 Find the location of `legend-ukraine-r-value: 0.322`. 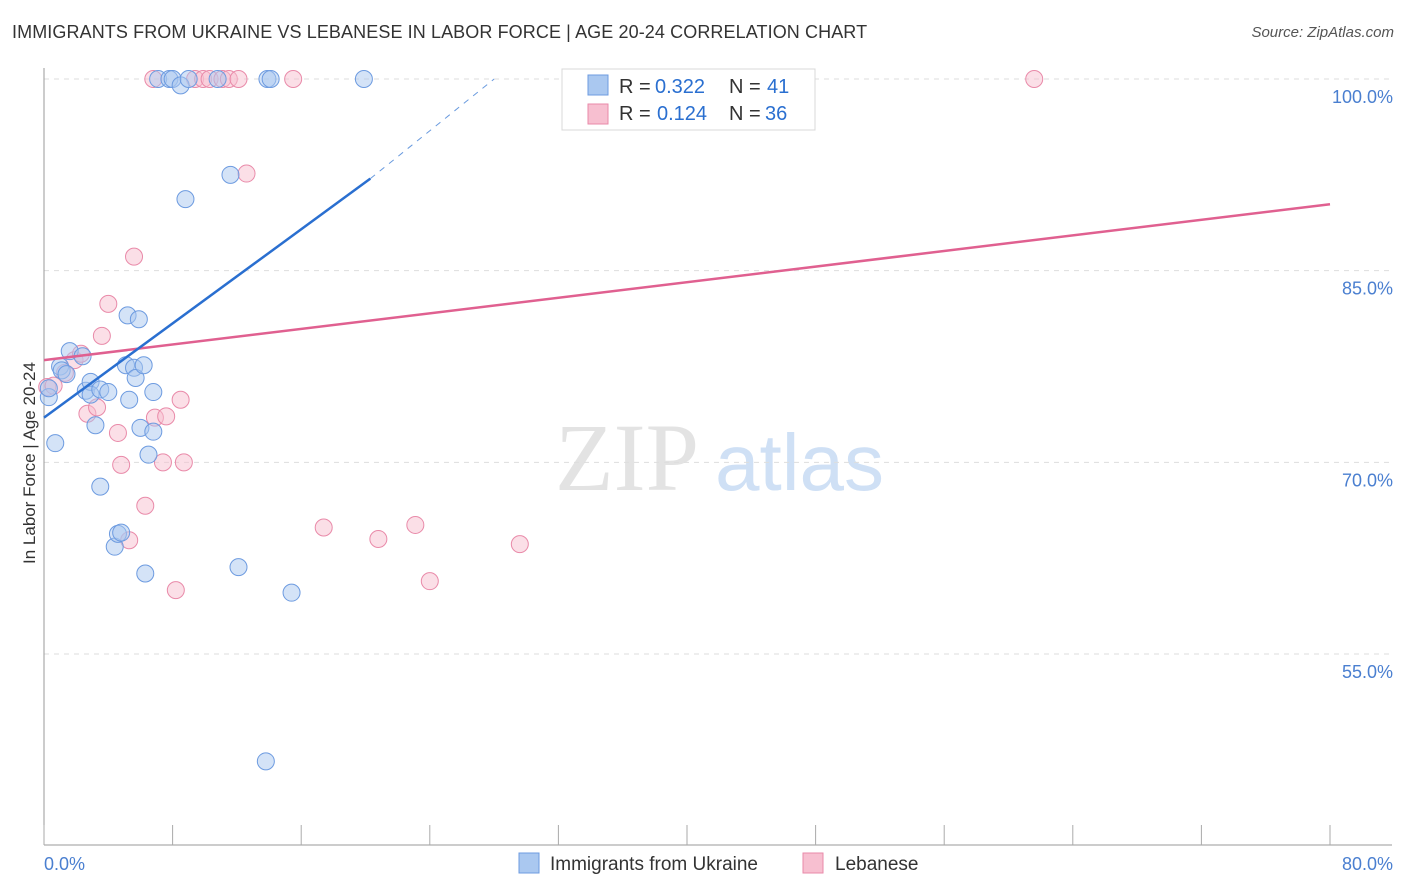

legend-ukraine-r-value: 0.322 is located at coordinates (680, 87).